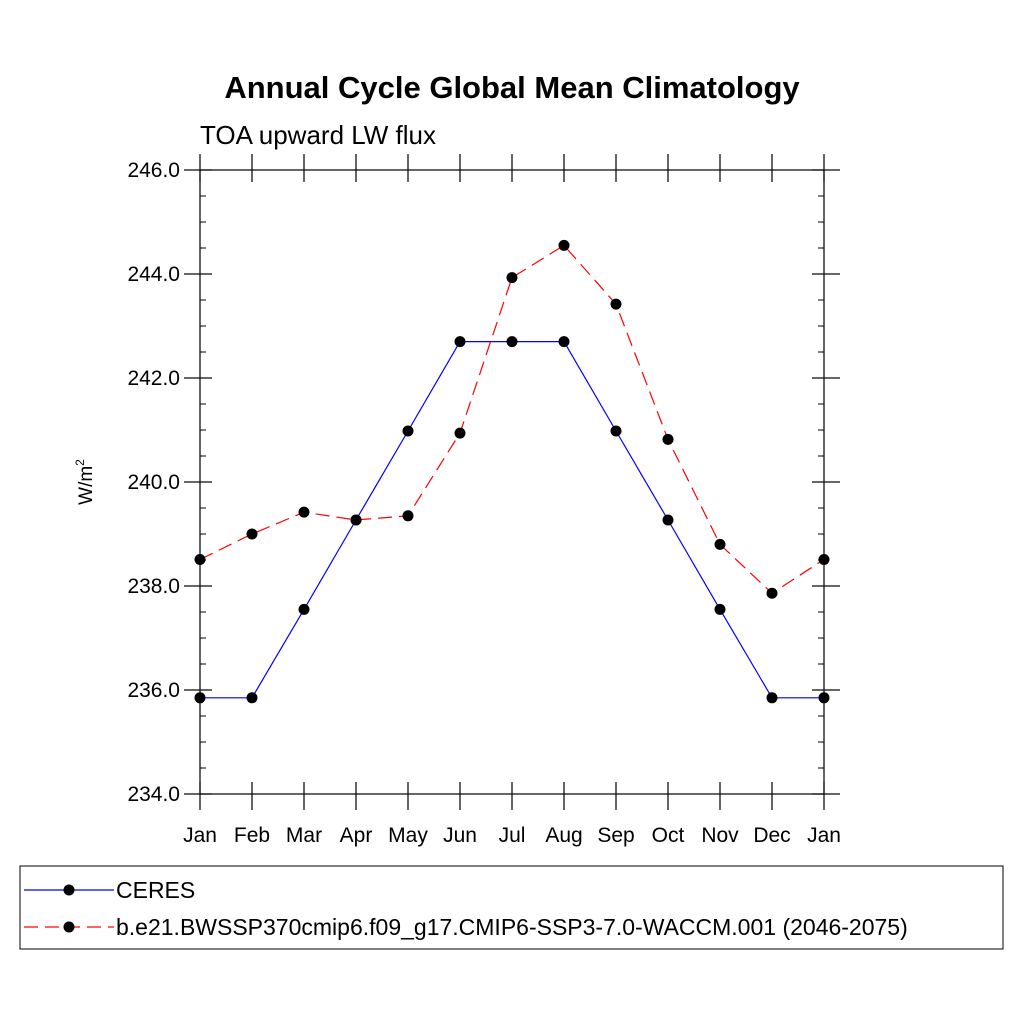 The width and height of the screenshot is (1024, 1024). Describe the element at coordinates (153, 274) in the screenshot. I see `y-tick-label: 244.0` at that location.